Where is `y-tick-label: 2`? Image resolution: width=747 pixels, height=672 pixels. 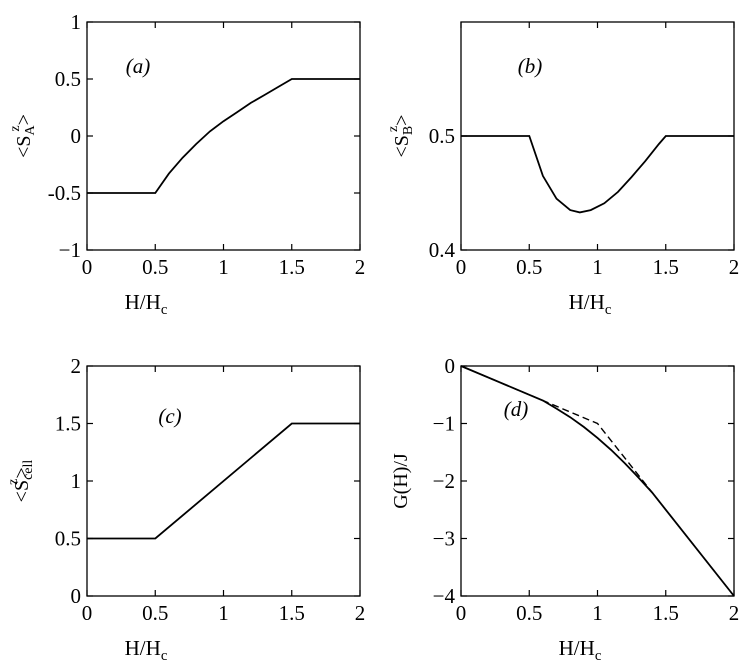 y-tick-label: 2 is located at coordinates (76, 366).